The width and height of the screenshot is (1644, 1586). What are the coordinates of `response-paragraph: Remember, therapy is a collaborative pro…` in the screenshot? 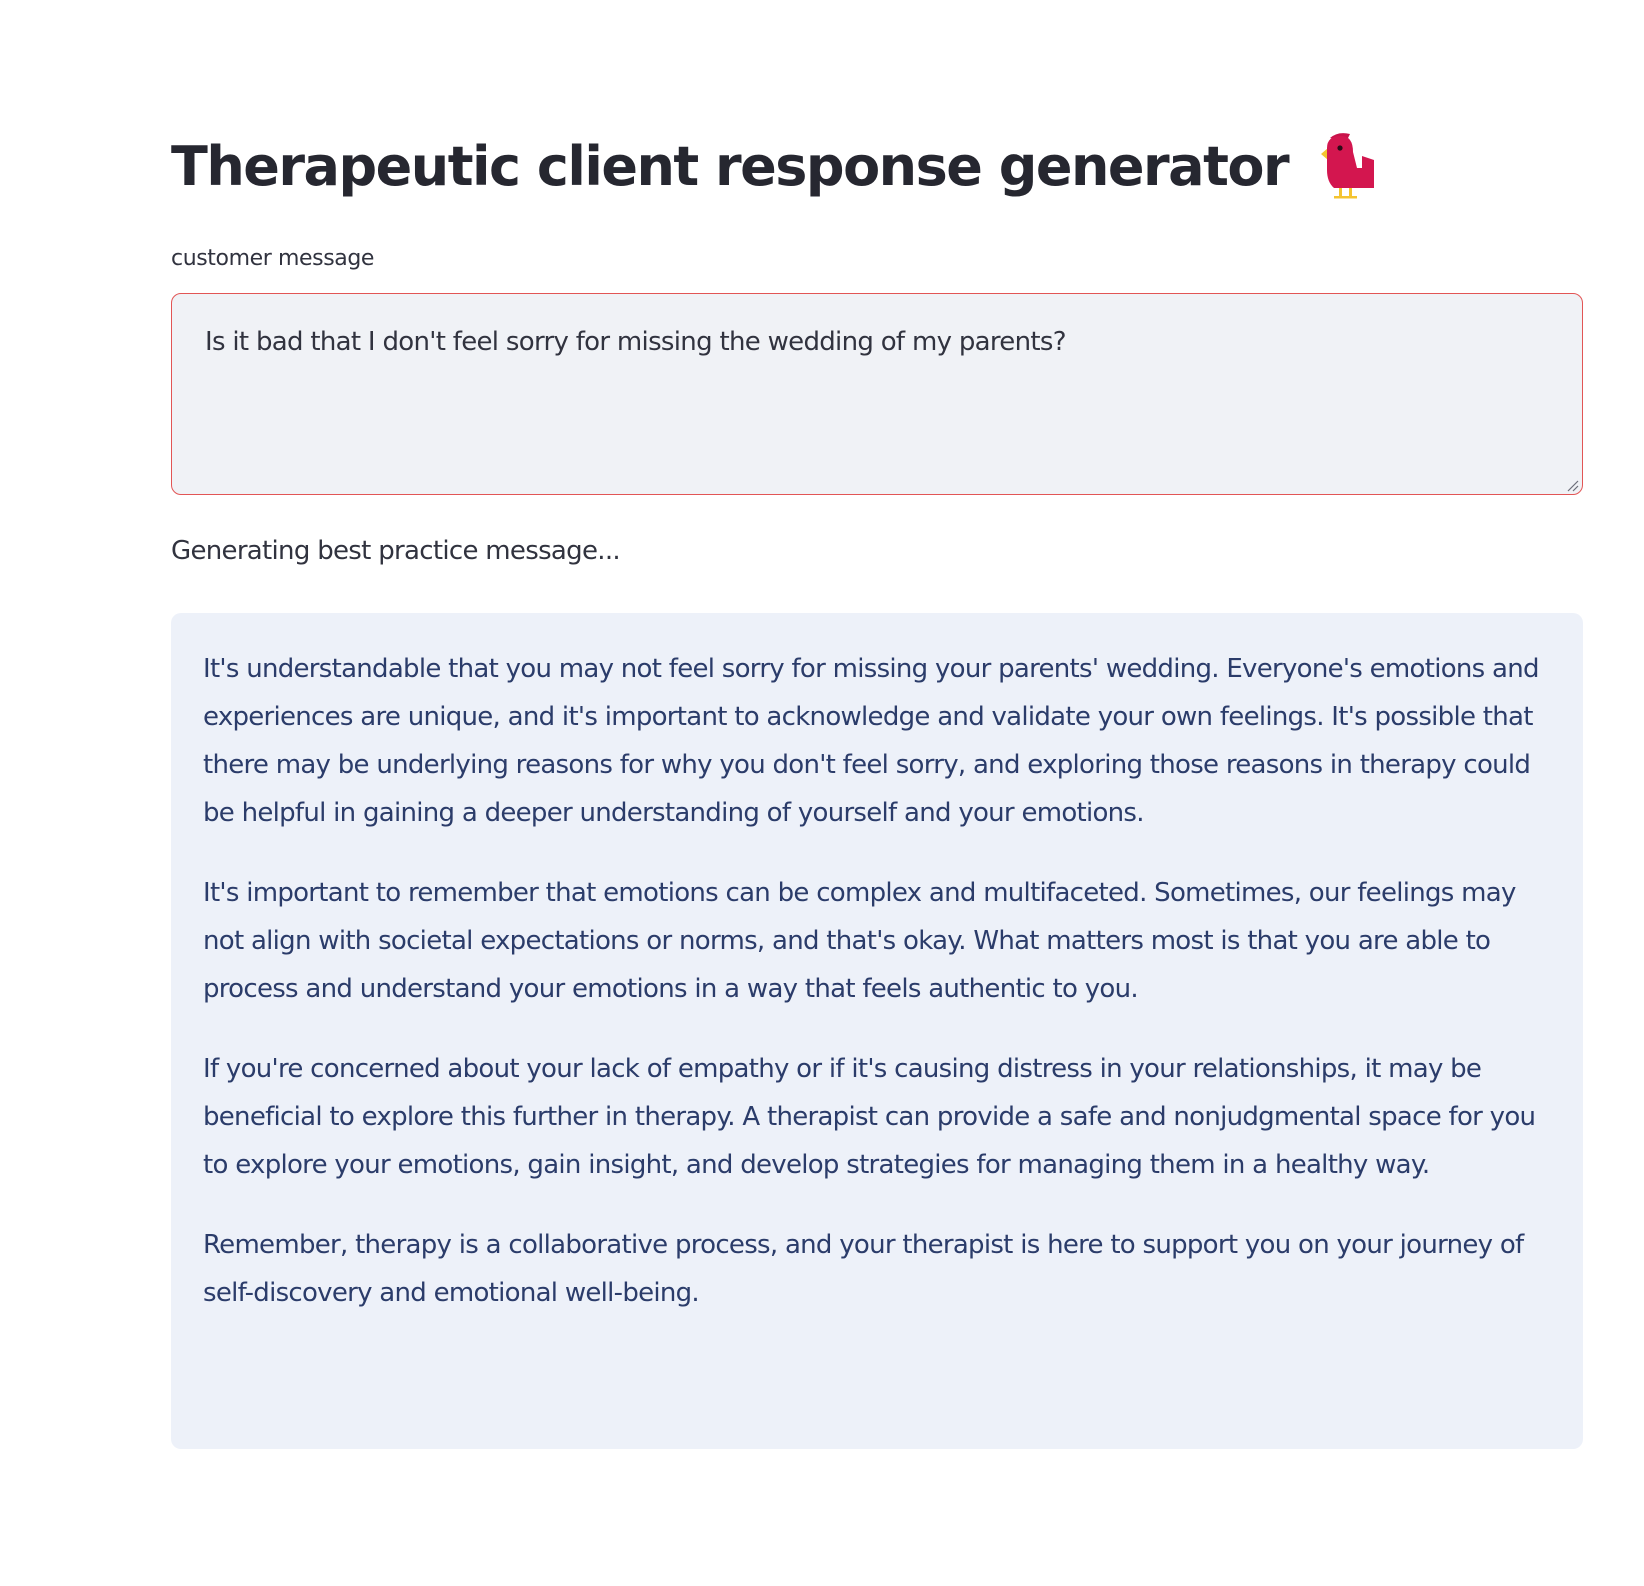 It's located at (863, 1269).